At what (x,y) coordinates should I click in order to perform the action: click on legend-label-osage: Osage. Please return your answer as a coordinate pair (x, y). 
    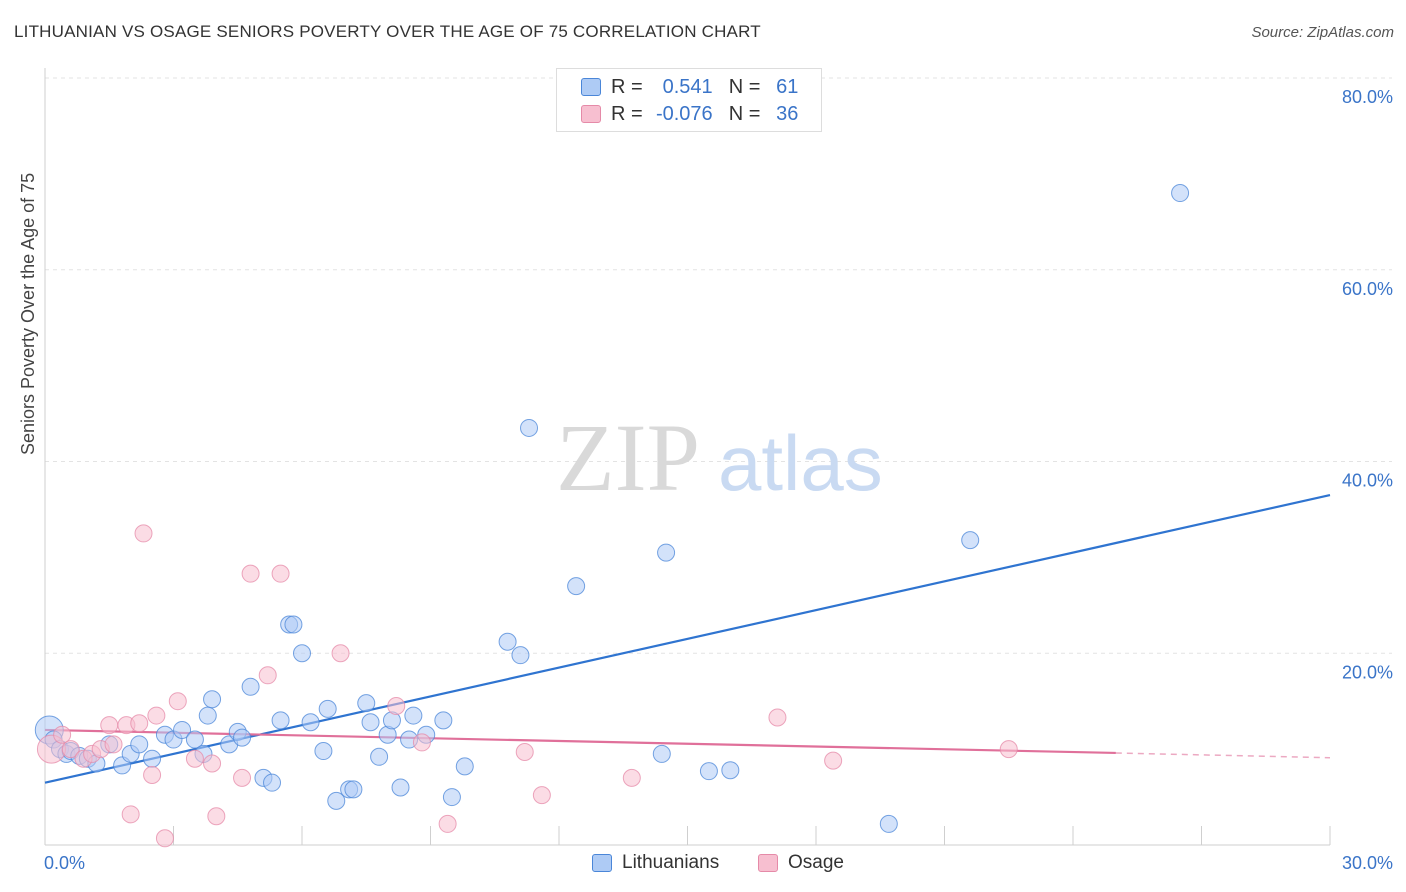
    Looking at the image, I should click on (816, 862).